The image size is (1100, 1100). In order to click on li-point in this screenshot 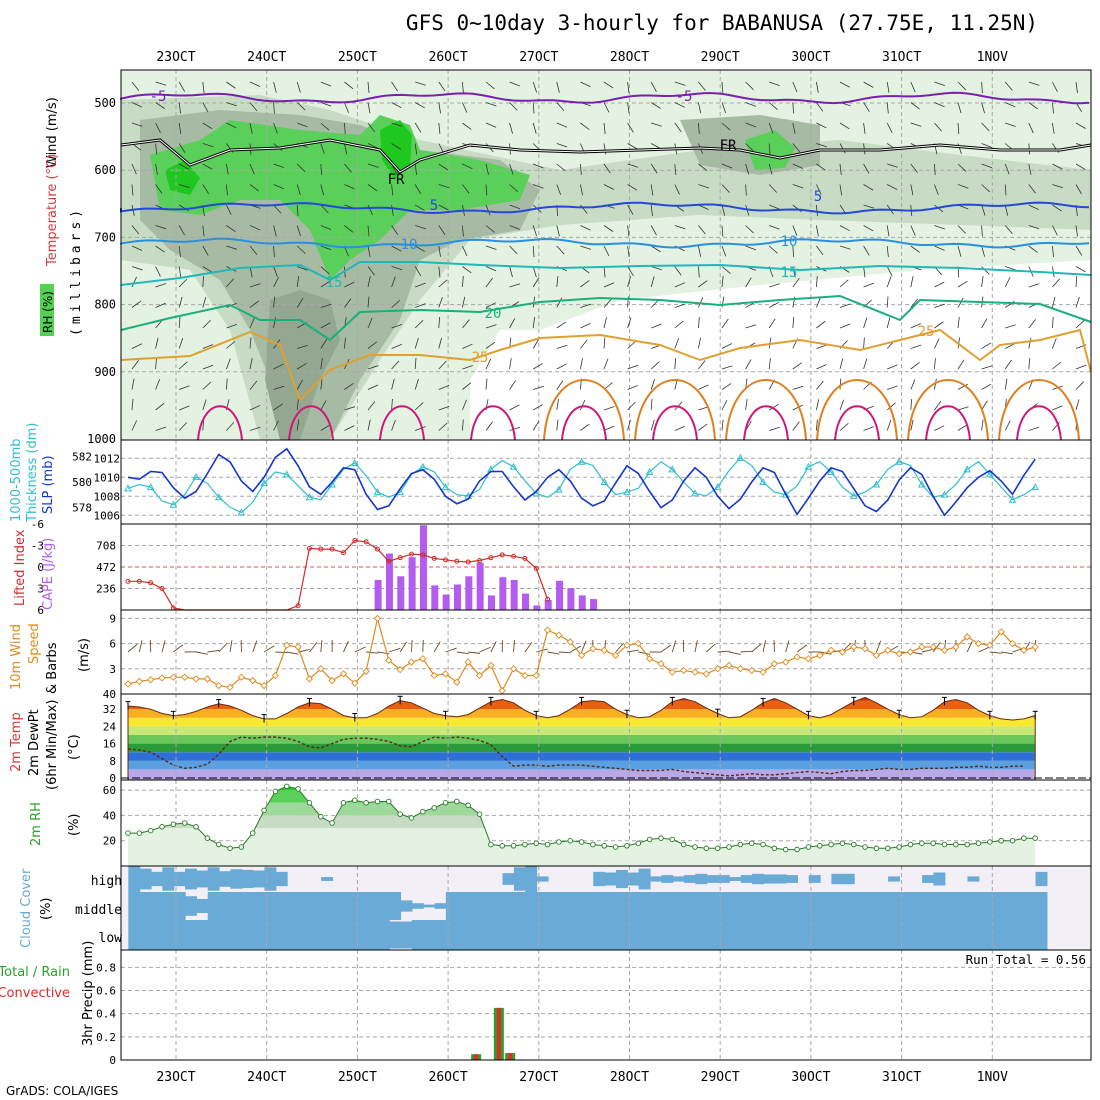, I will do `click(411, 554)`.